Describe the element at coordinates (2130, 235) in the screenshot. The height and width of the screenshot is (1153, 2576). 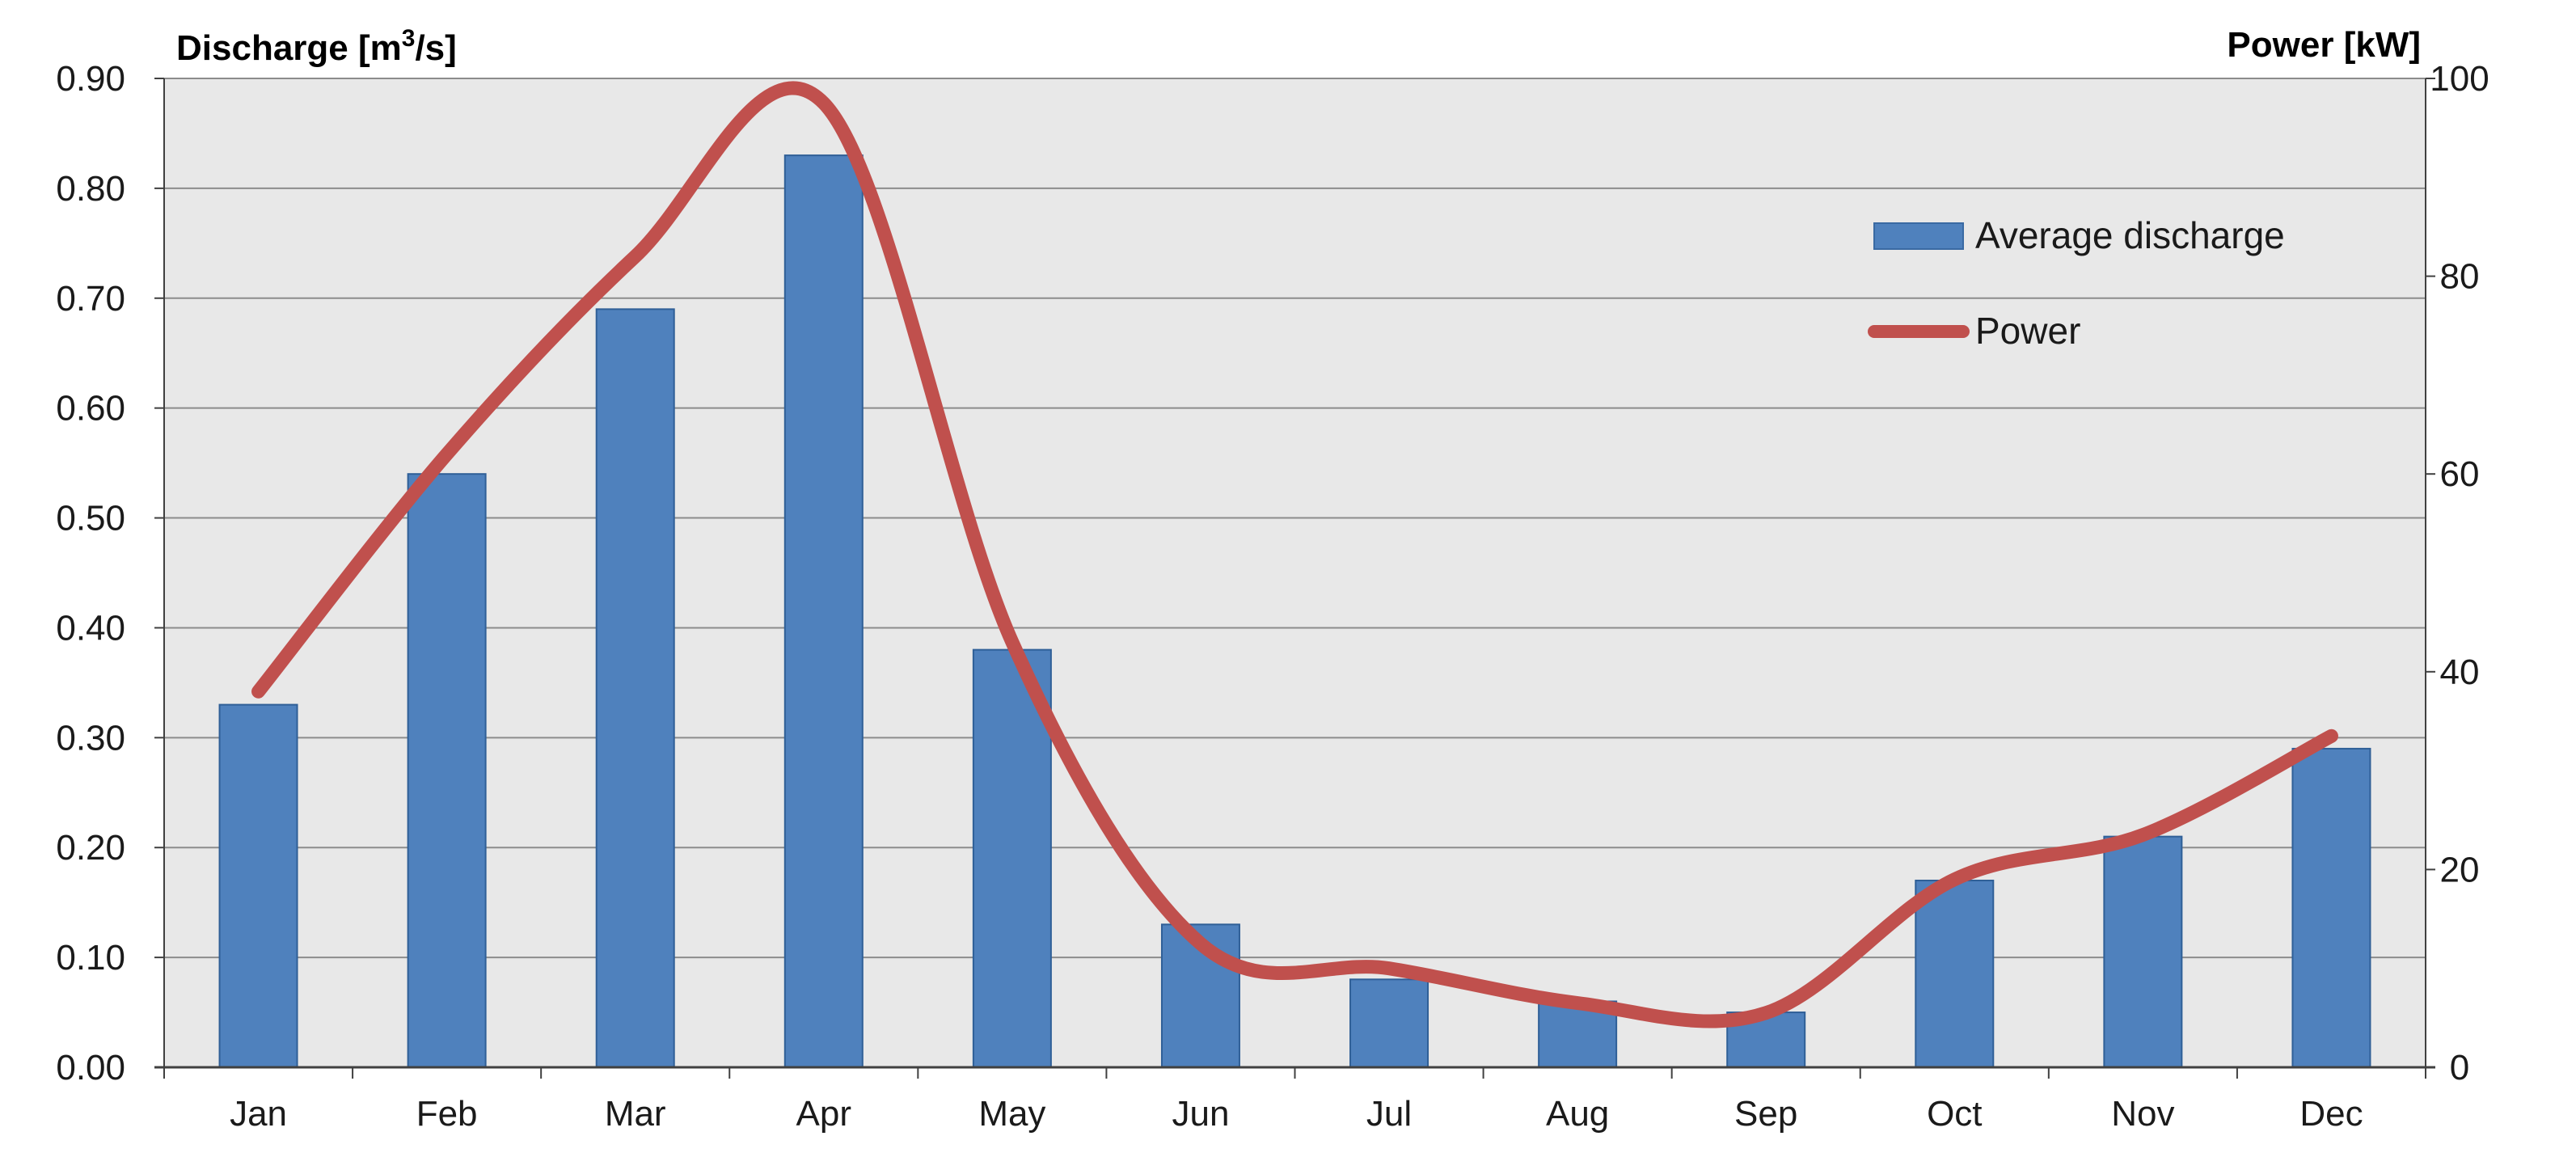
I see `legend-label-average-discharge: Average discharge` at that location.